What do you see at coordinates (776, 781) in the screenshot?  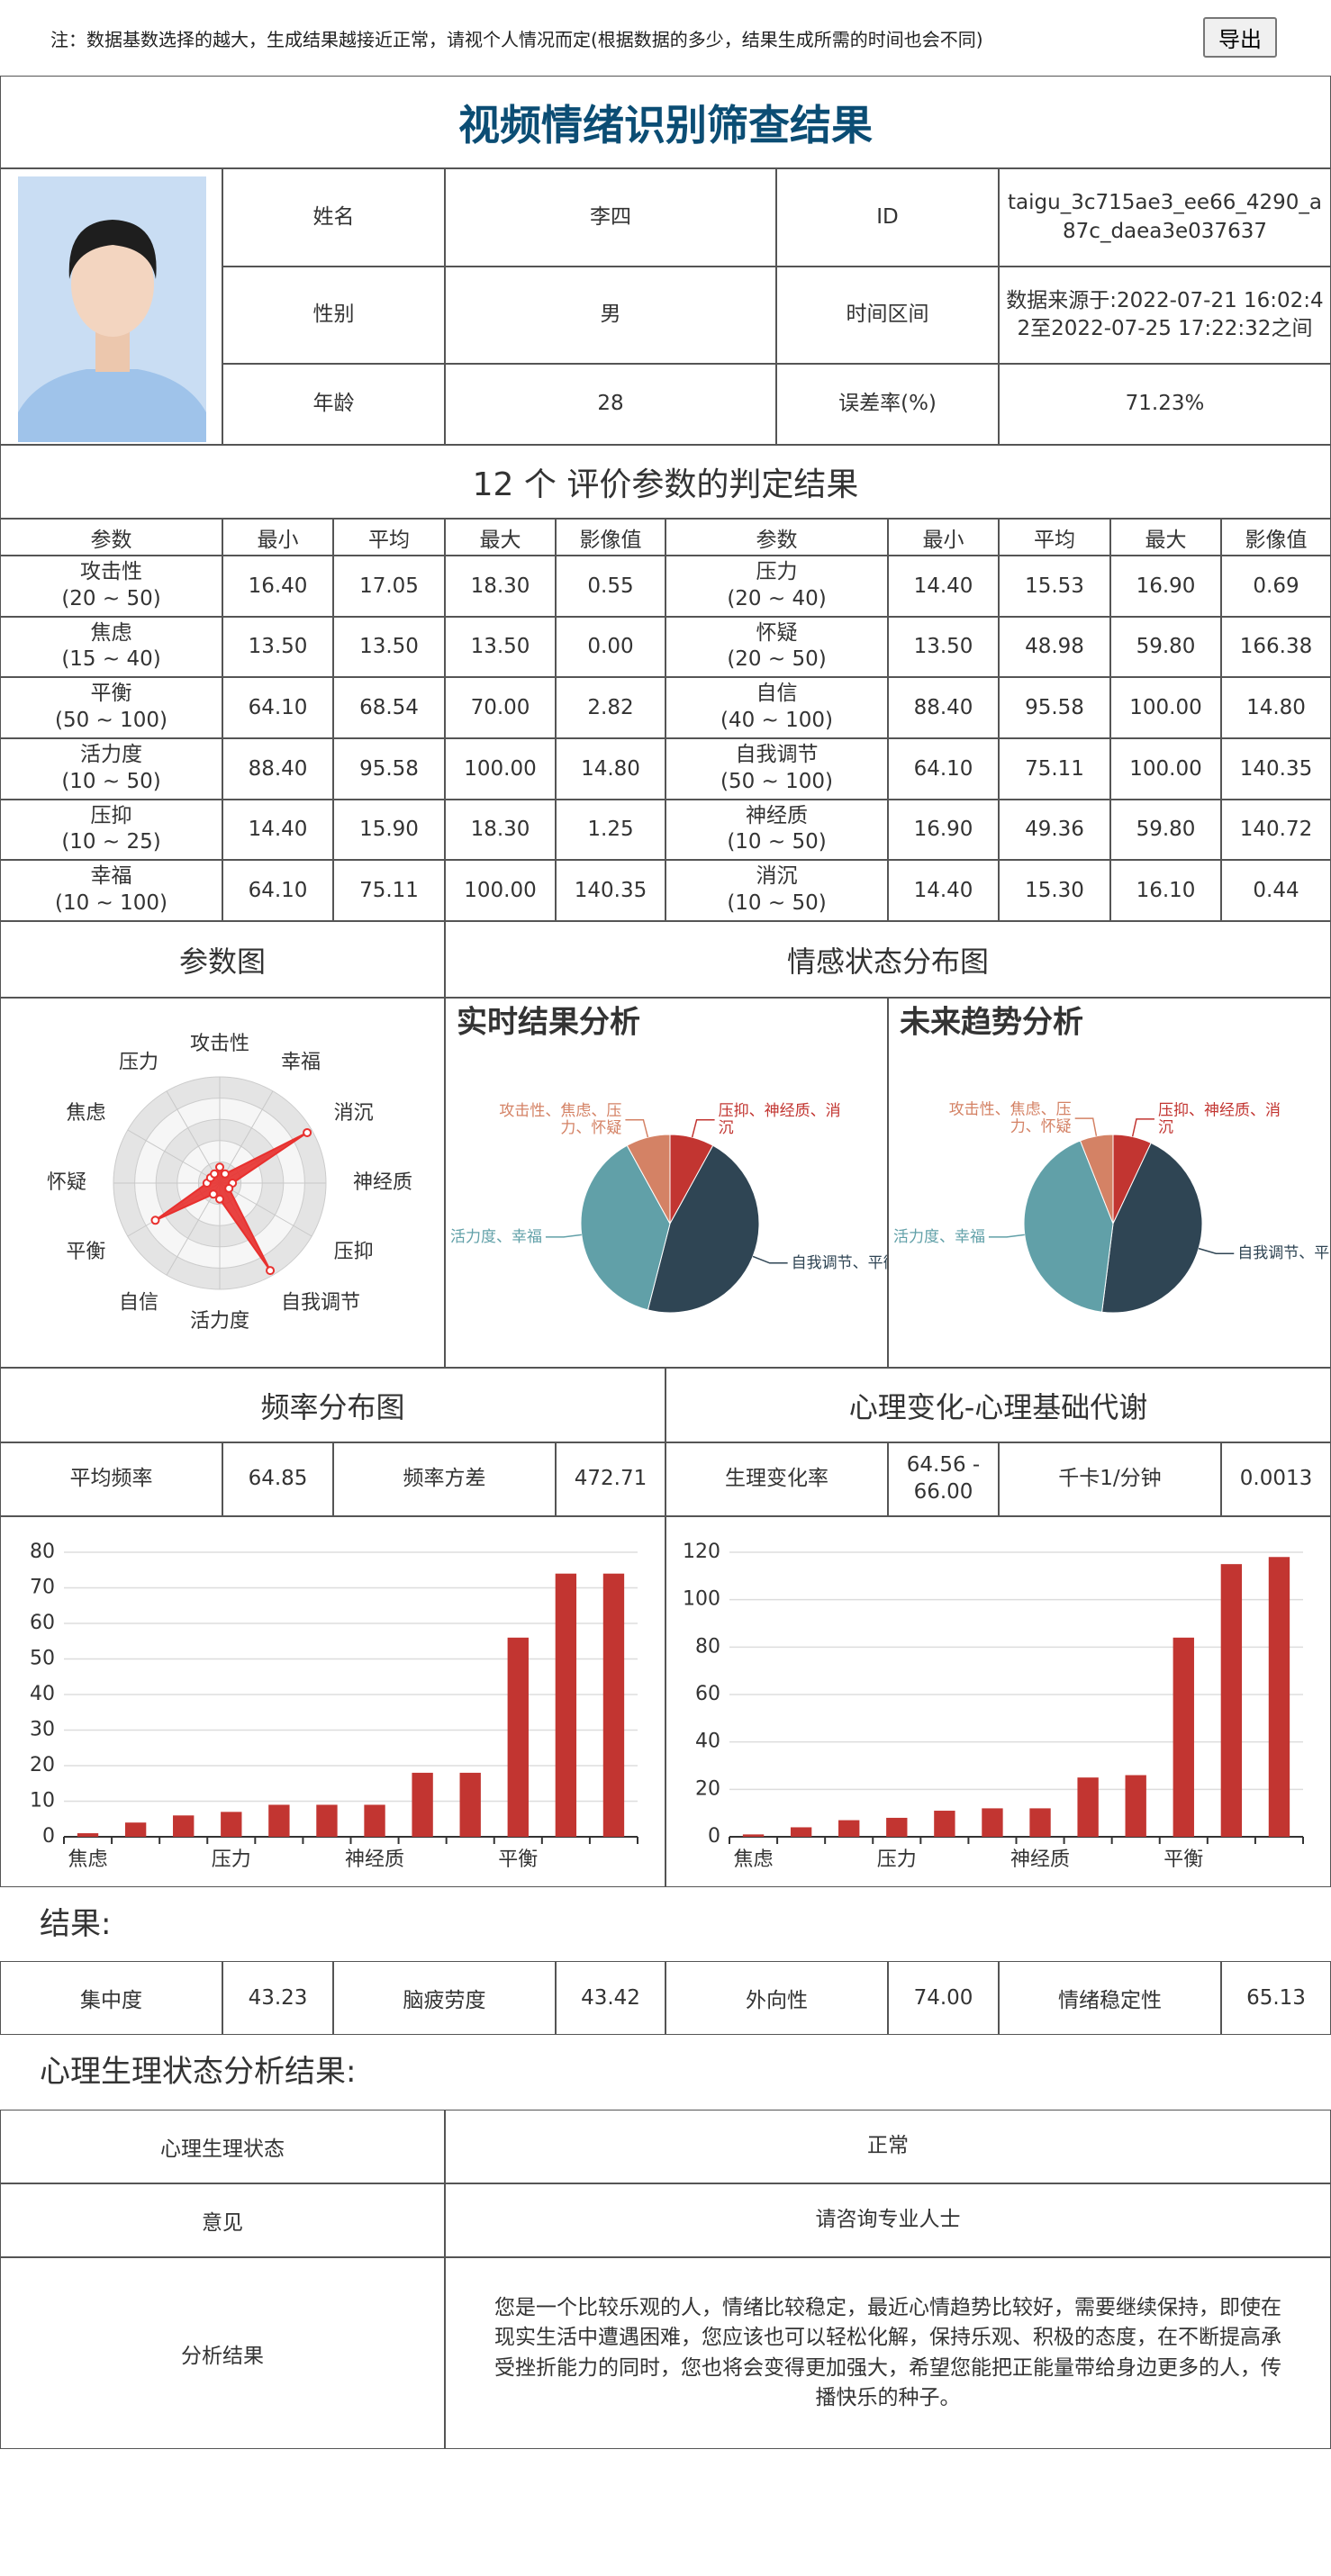 I see `param-range: (50 ~ 100)` at bounding box center [776, 781].